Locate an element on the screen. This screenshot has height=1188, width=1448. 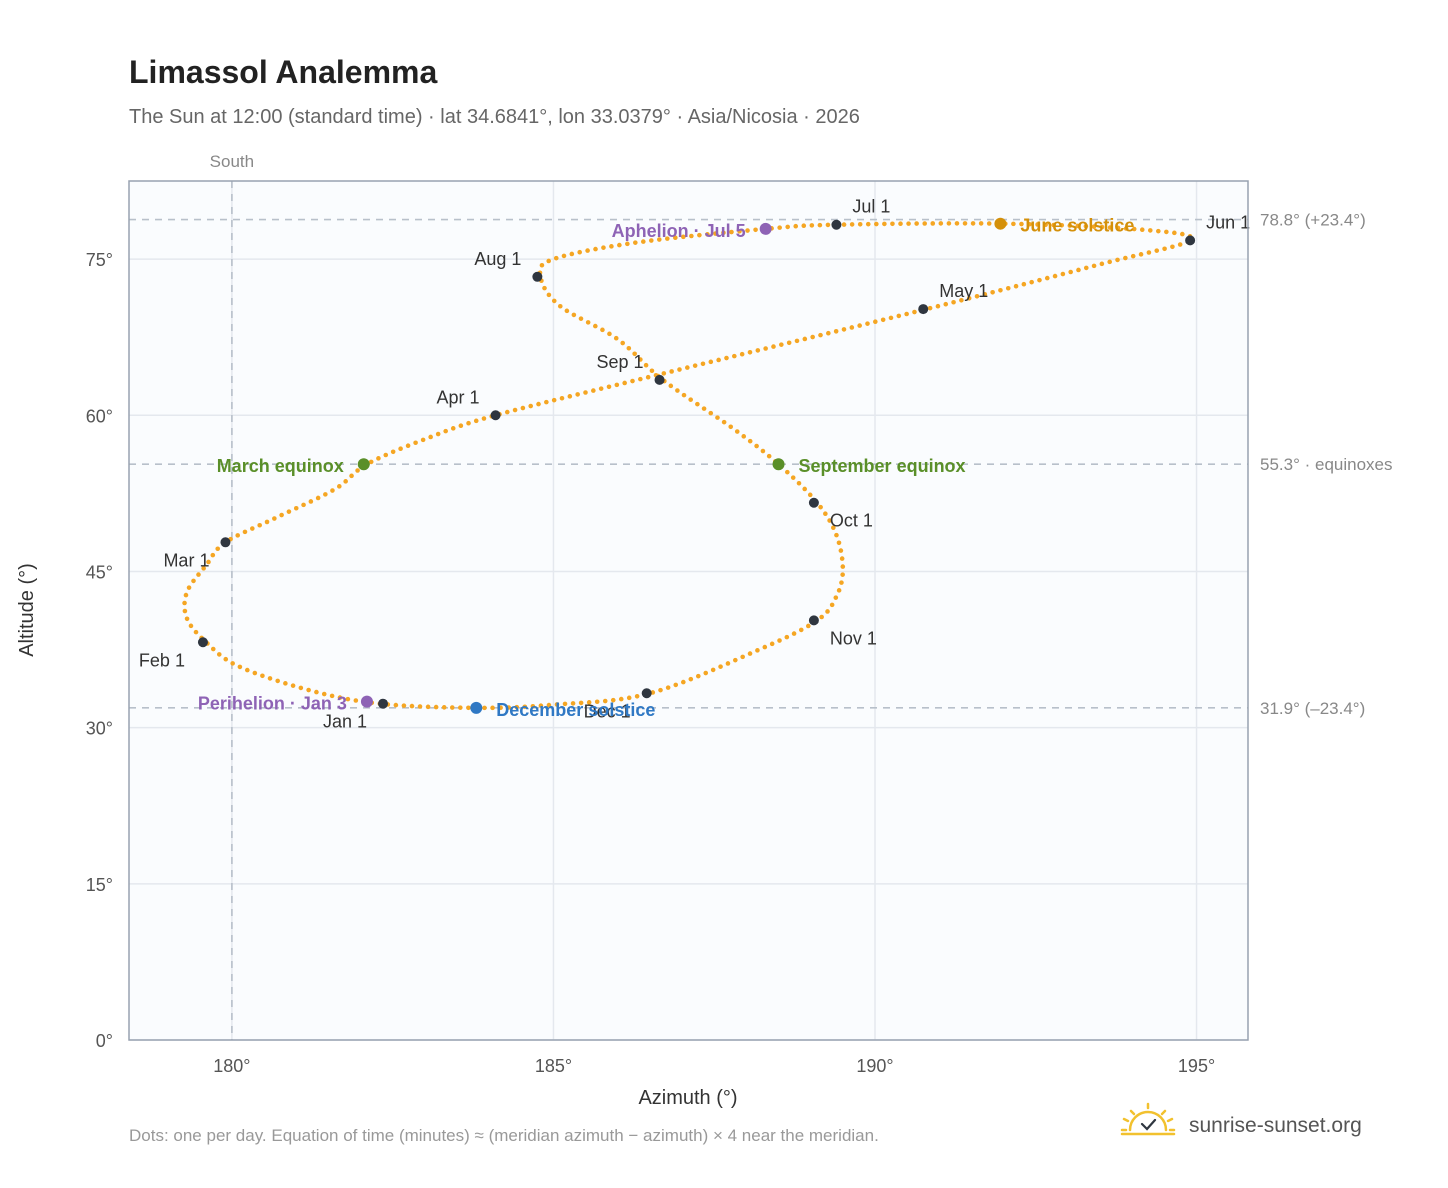
brand-logo: sunrise-sunset.org is located at coordinates (1241, 1119).